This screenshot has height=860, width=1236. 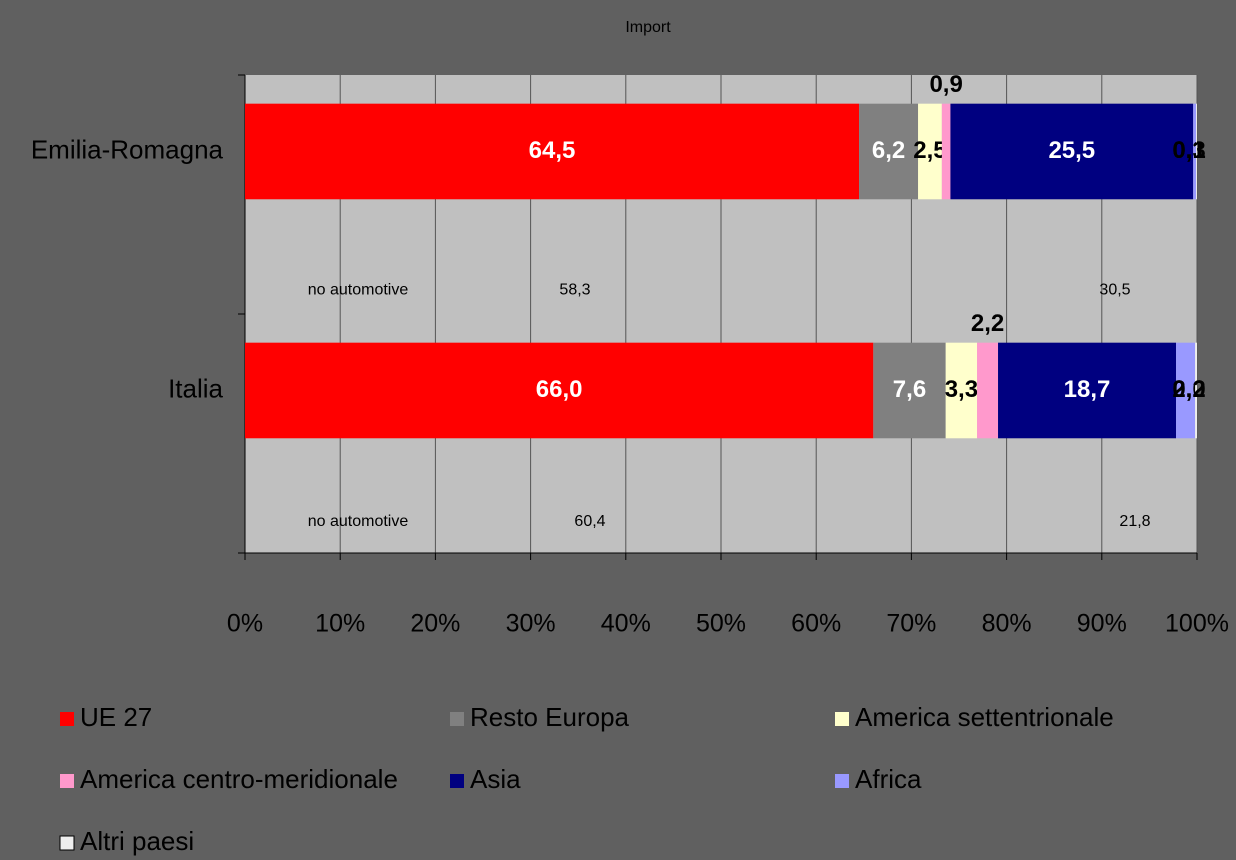 What do you see at coordinates (550, 717) in the screenshot?
I see `legend-label: Resto Europa` at bounding box center [550, 717].